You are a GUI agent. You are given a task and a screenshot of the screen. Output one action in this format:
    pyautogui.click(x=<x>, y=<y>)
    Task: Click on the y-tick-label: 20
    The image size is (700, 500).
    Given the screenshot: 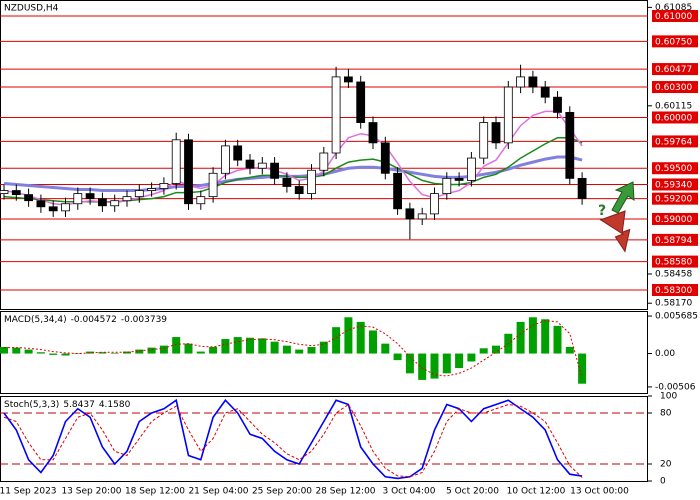 What is the action you would take?
    pyautogui.click(x=666, y=465)
    